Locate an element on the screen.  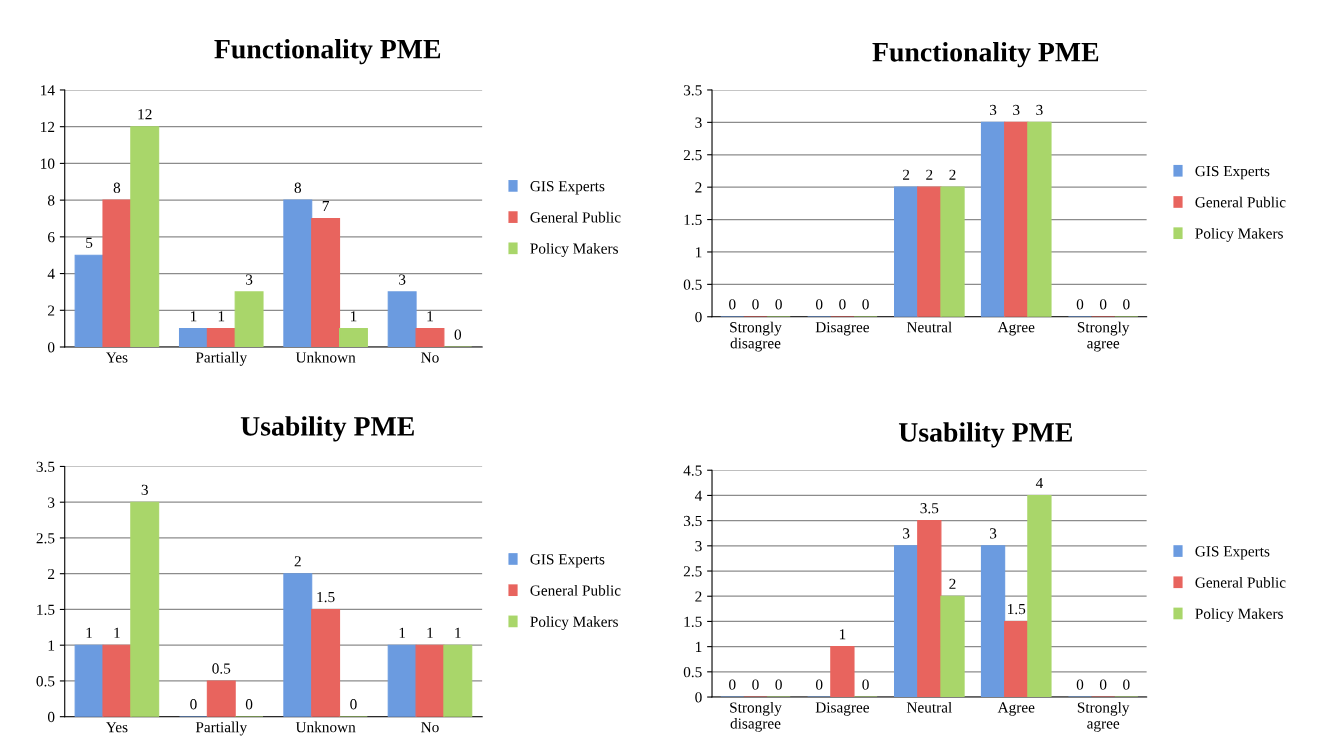
y-tick-label: 8 is located at coordinates (51, 200).